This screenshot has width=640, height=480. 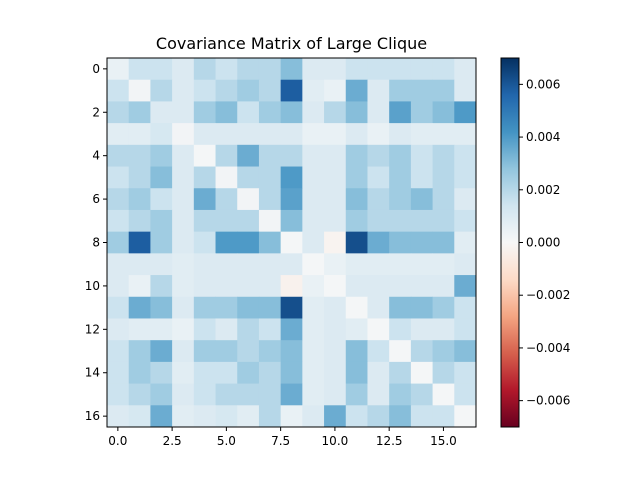 I want to click on y-tick-label: 6, so click(x=96, y=199).